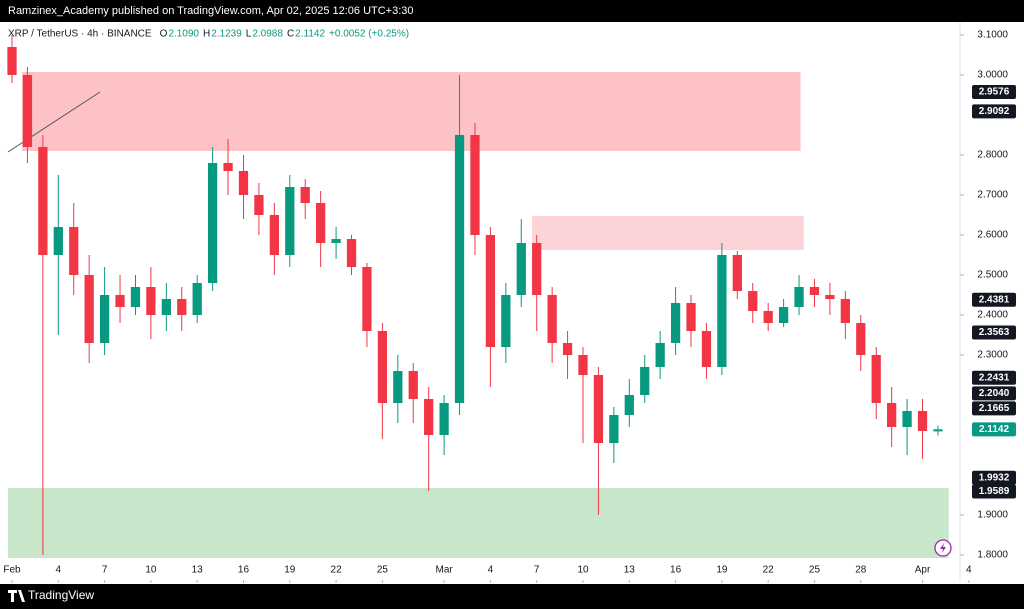  Describe the element at coordinates (198, 570) in the screenshot. I see `x-tick-label: 13` at that location.